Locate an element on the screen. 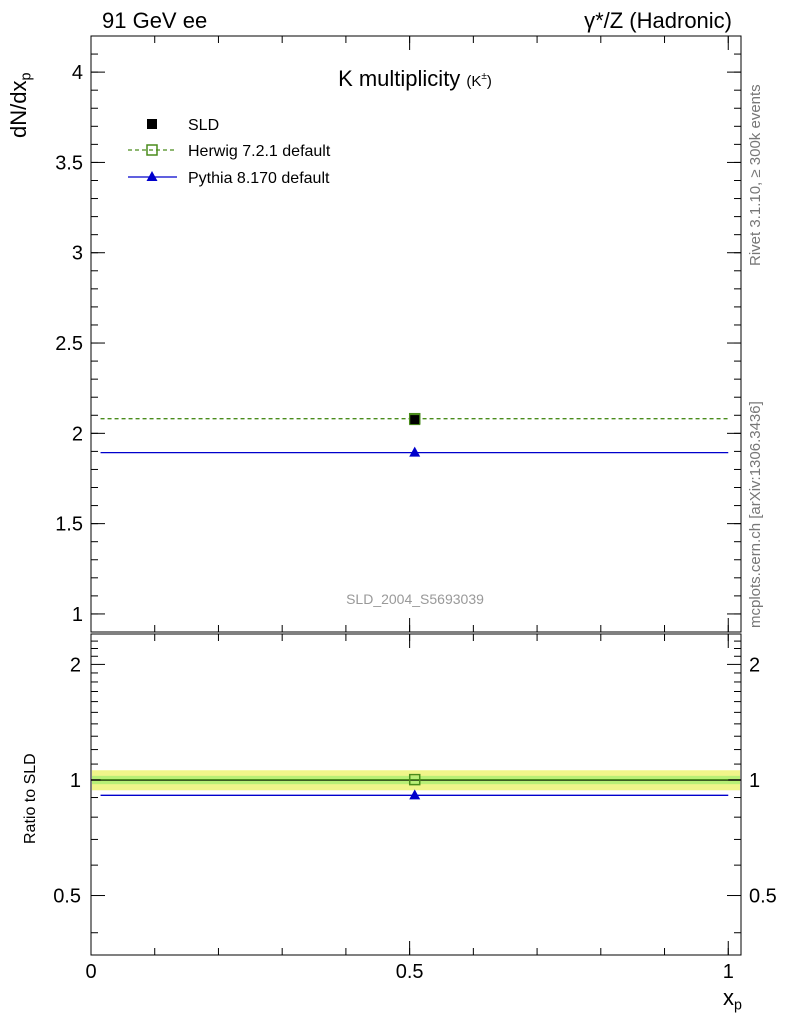  main-y-tick-label: 3.5 is located at coordinates (69, 163).